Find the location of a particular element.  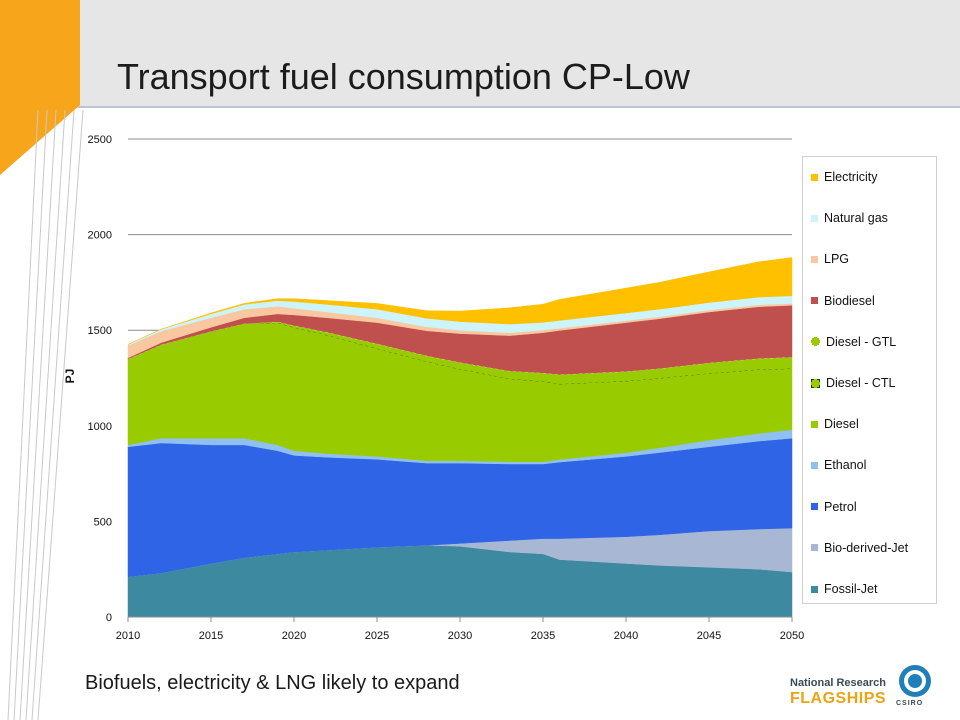

legend-item: Biodiesel is located at coordinates (843, 301).